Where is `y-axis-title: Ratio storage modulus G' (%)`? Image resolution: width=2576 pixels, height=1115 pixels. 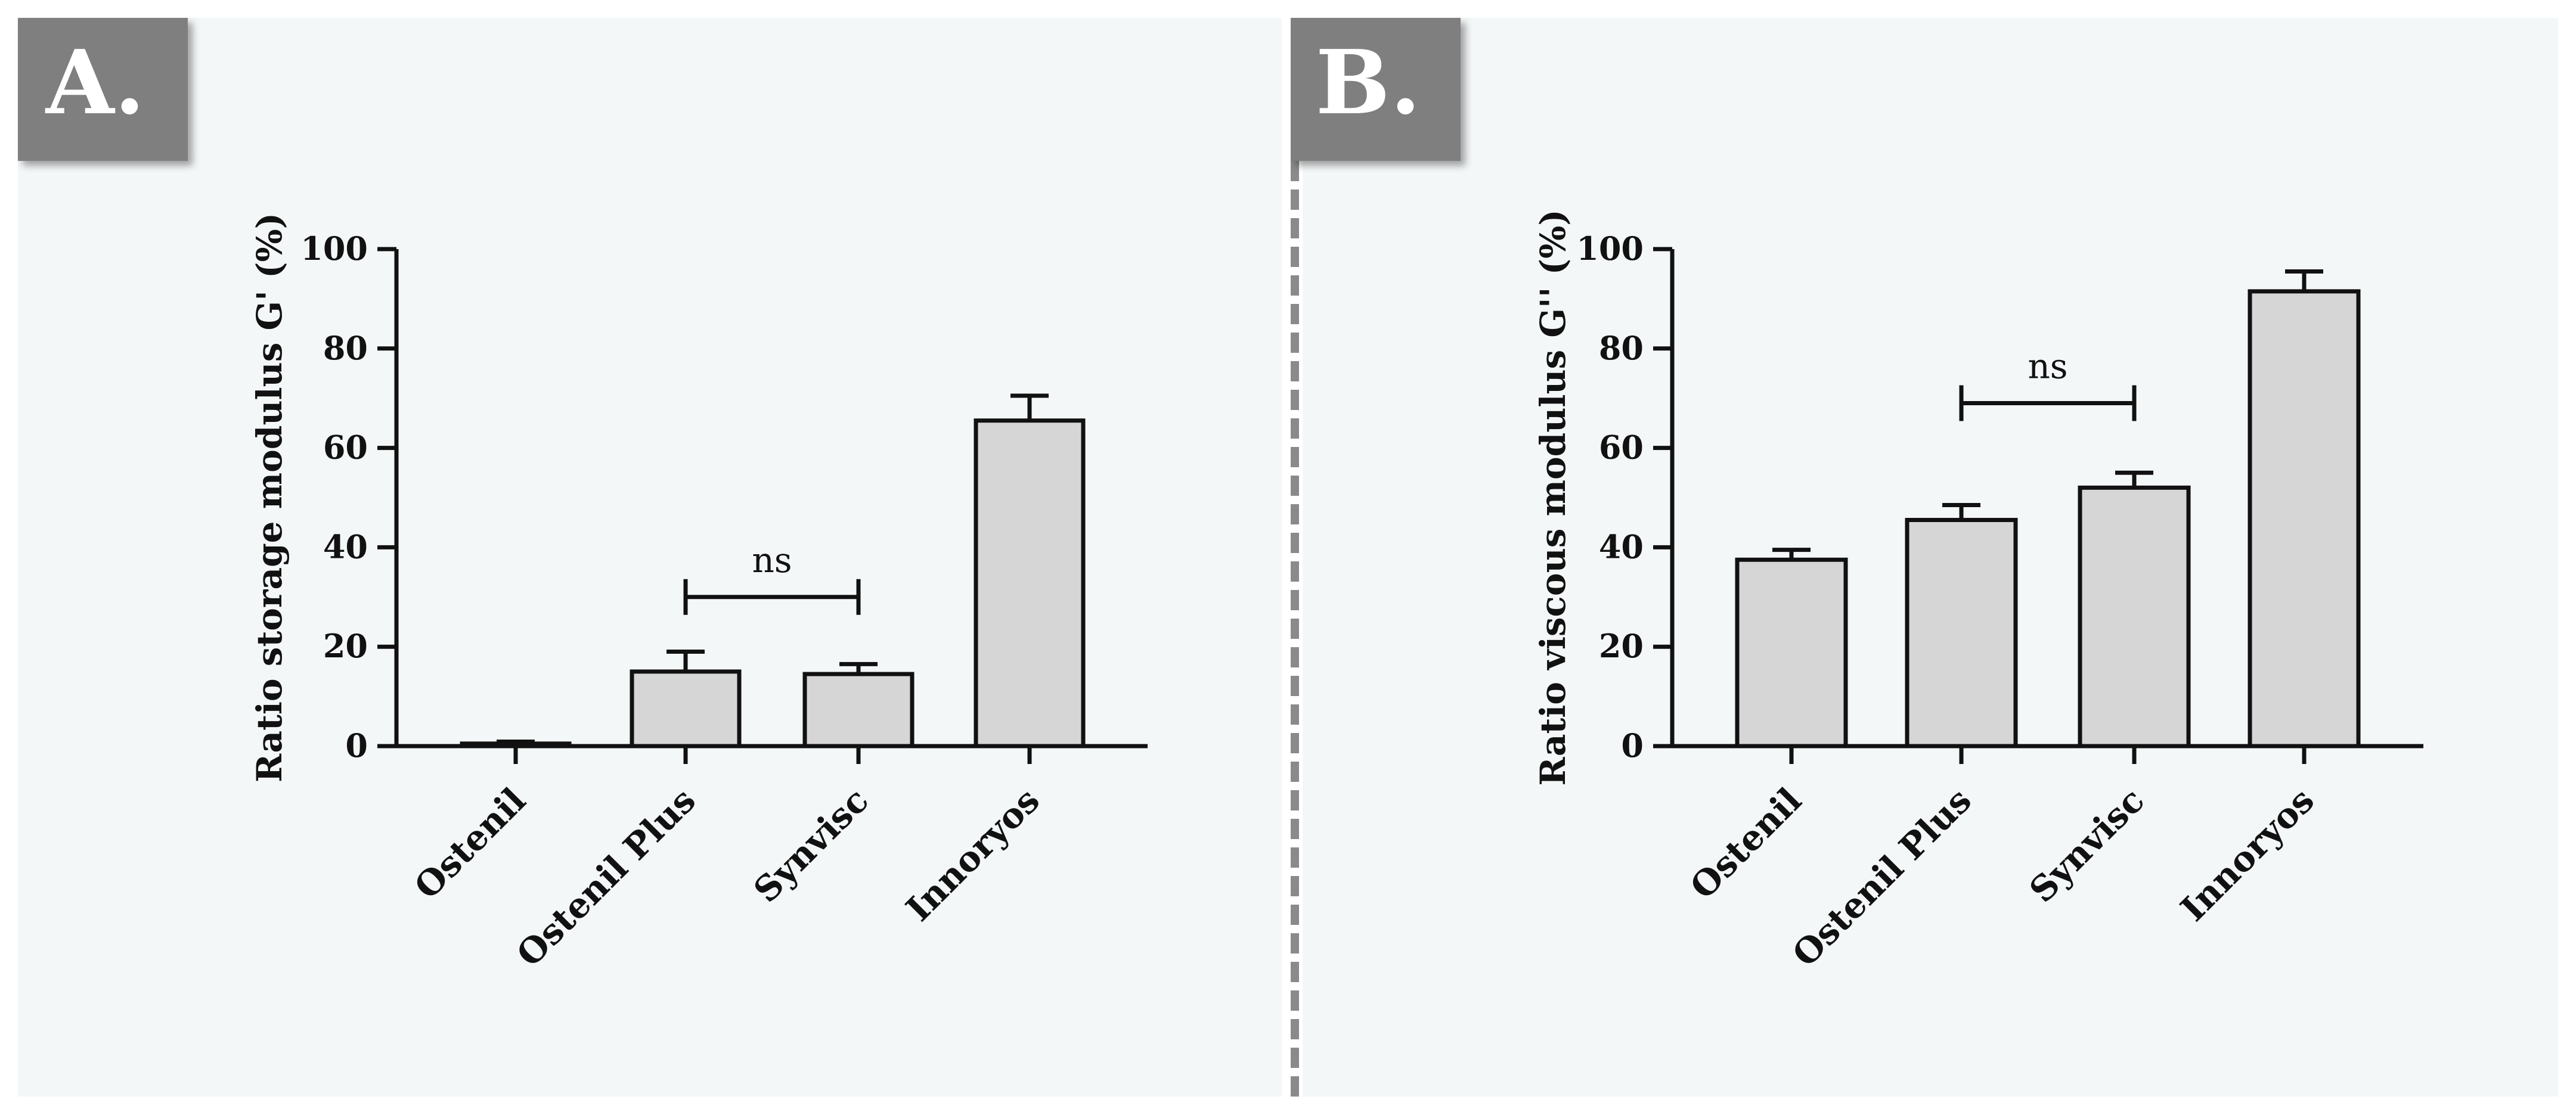 y-axis-title: Ratio storage modulus G' (%) is located at coordinates (269, 498).